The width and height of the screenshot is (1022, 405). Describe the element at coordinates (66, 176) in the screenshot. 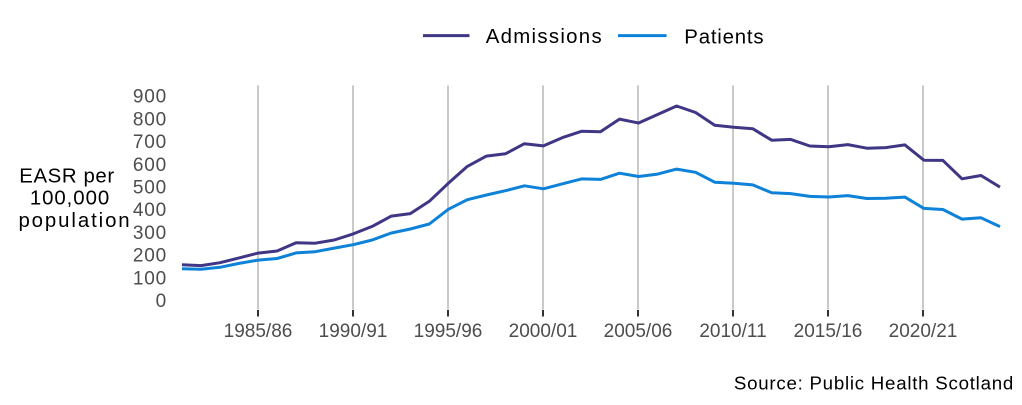

I see `svg-text: EASR per` at that location.